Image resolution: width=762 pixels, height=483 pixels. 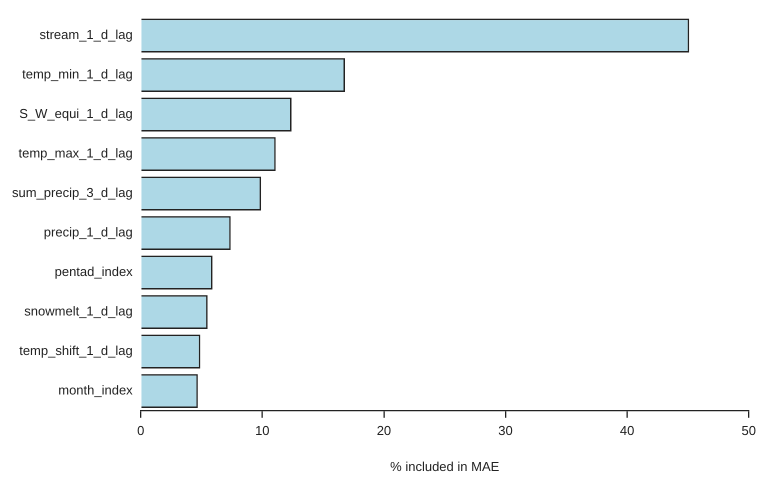 What do you see at coordinates (140, 430) in the screenshot?
I see `x-tick-label: 0` at bounding box center [140, 430].